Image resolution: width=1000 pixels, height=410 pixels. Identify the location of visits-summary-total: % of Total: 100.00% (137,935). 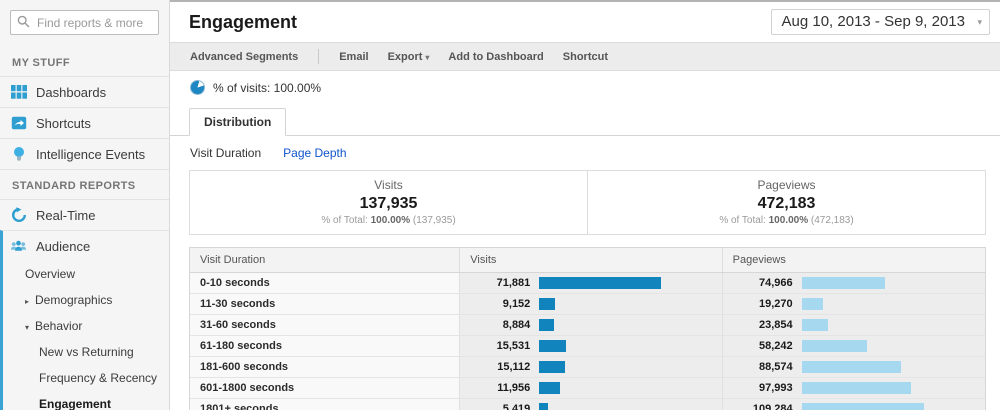
(388, 220).